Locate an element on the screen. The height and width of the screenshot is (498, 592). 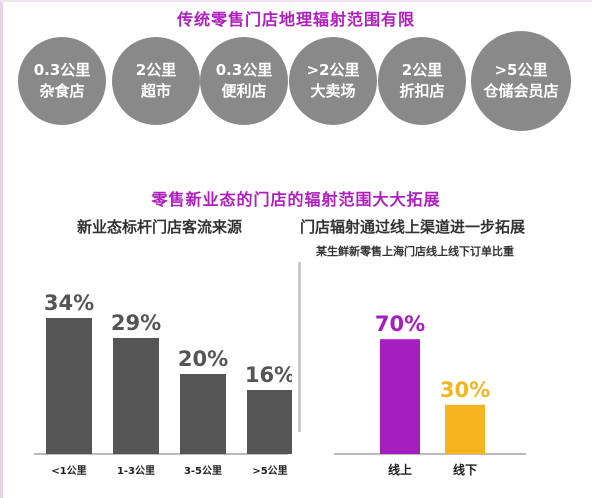
data-label: 20% is located at coordinates (203, 359).